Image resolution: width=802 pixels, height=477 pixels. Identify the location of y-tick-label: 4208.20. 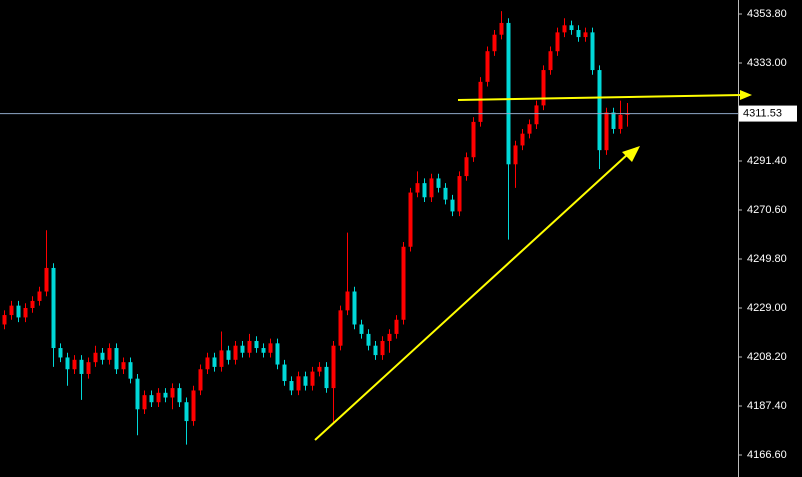
(767, 357).